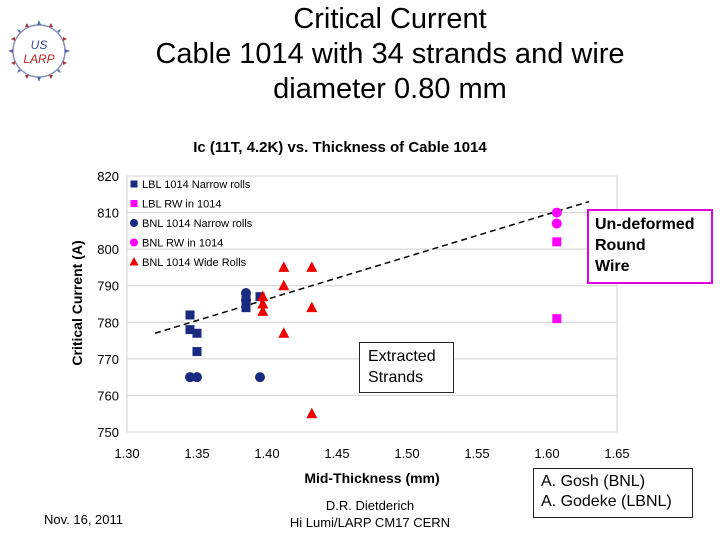  What do you see at coordinates (39, 45) in the screenshot?
I see `svg-text: US` at bounding box center [39, 45].